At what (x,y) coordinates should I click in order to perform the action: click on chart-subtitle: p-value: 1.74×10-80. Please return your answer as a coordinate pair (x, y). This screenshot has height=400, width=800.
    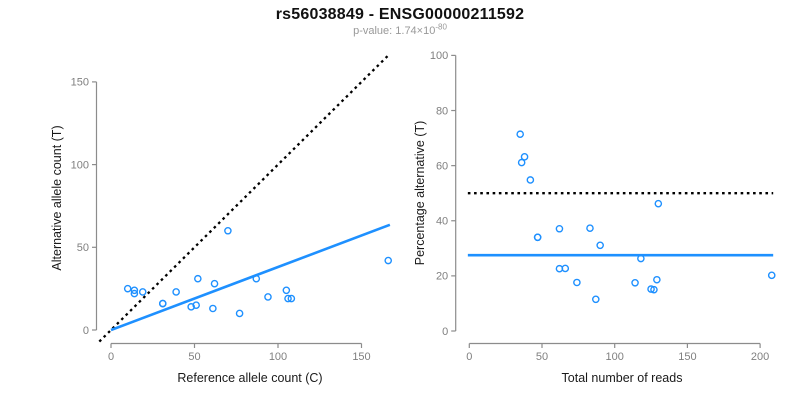
    Looking at the image, I should click on (400, 29).